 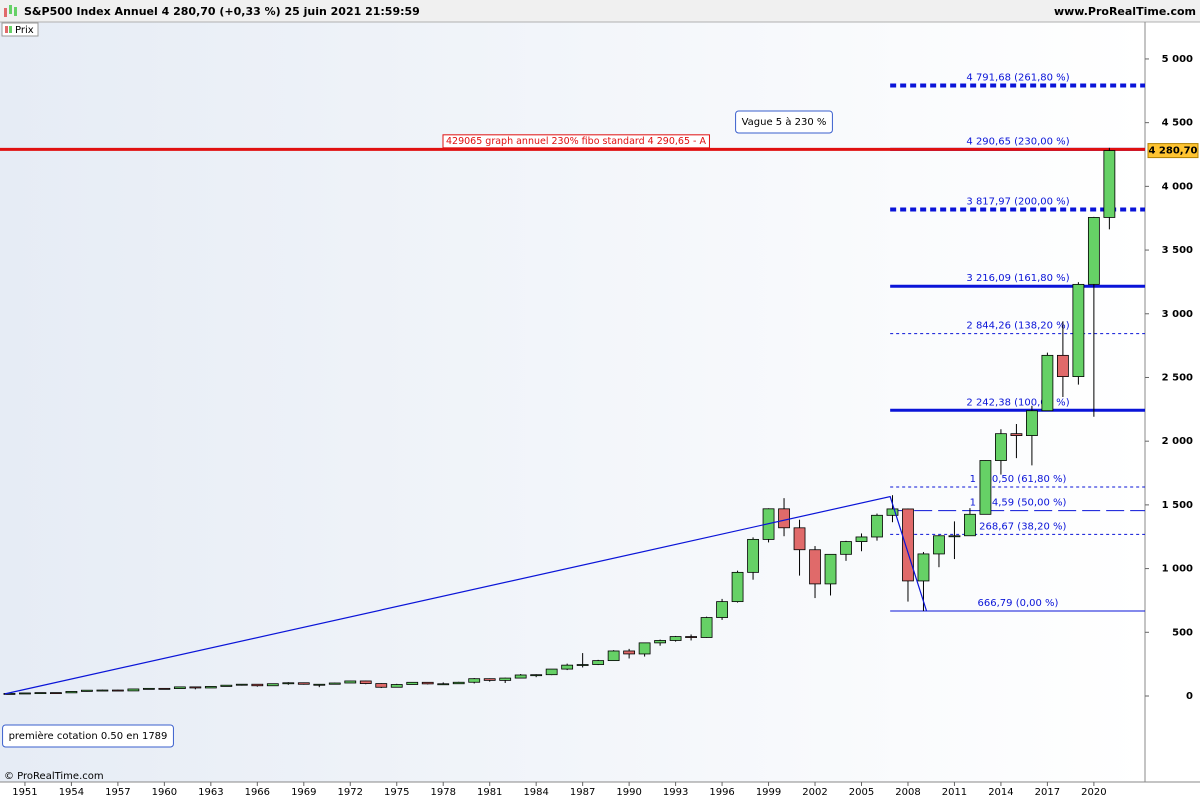 What do you see at coordinates (1018, 479) in the screenshot?
I see `fib-label: 1 640,50 (61,80 %)` at bounding box center [1018, 479].